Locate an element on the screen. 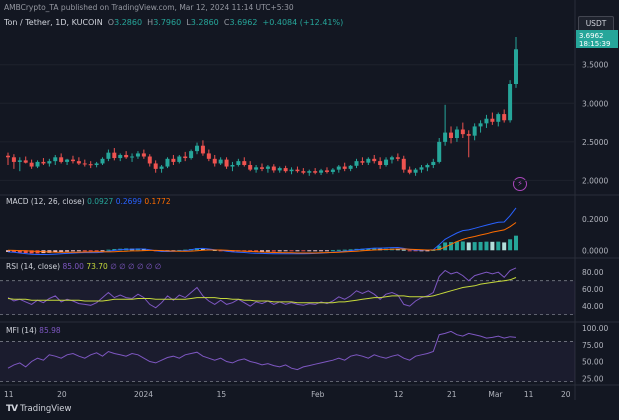 The height and width of the screenshot is (420, 619). rsi-band-fill is located at coordinates (287, 297).